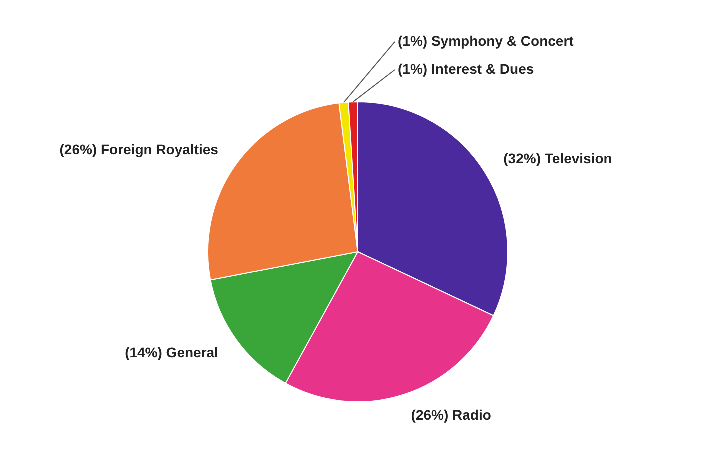  I want to click on slice-label: (14%) General, so click(171, 352).